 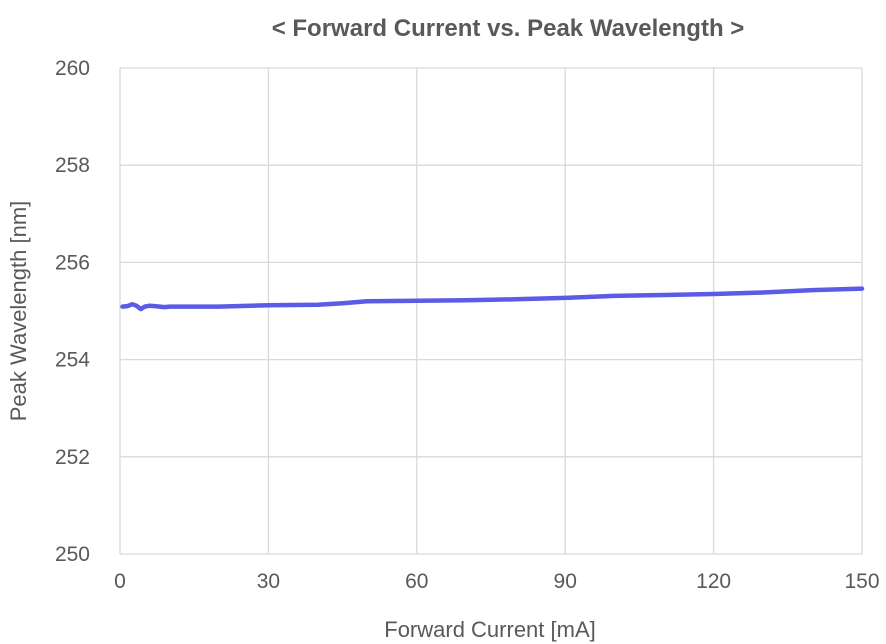 I want to click on series-line, so click(x=492, y=299).